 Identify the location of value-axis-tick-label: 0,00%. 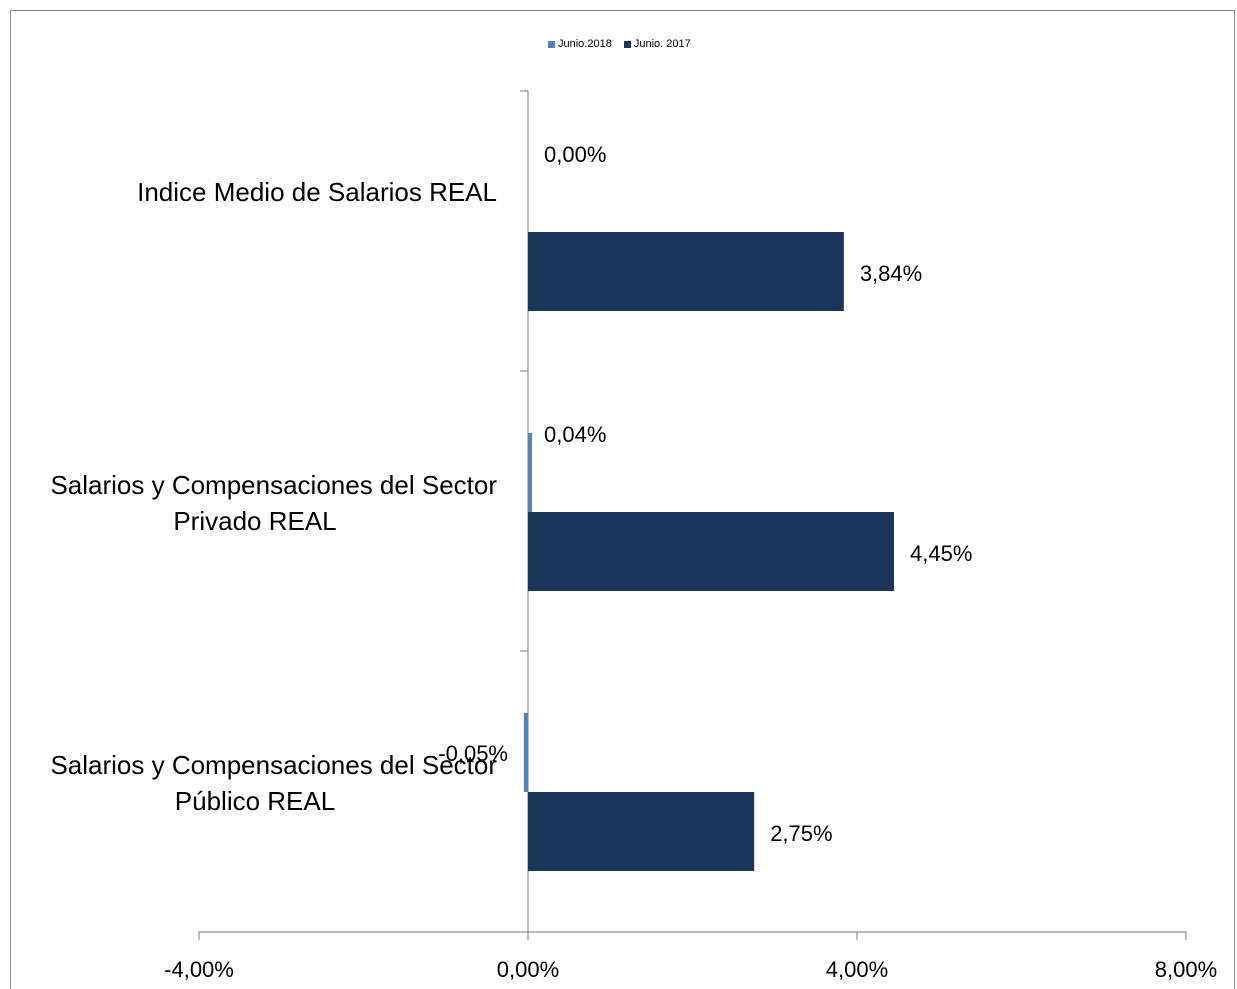
(528, 969).